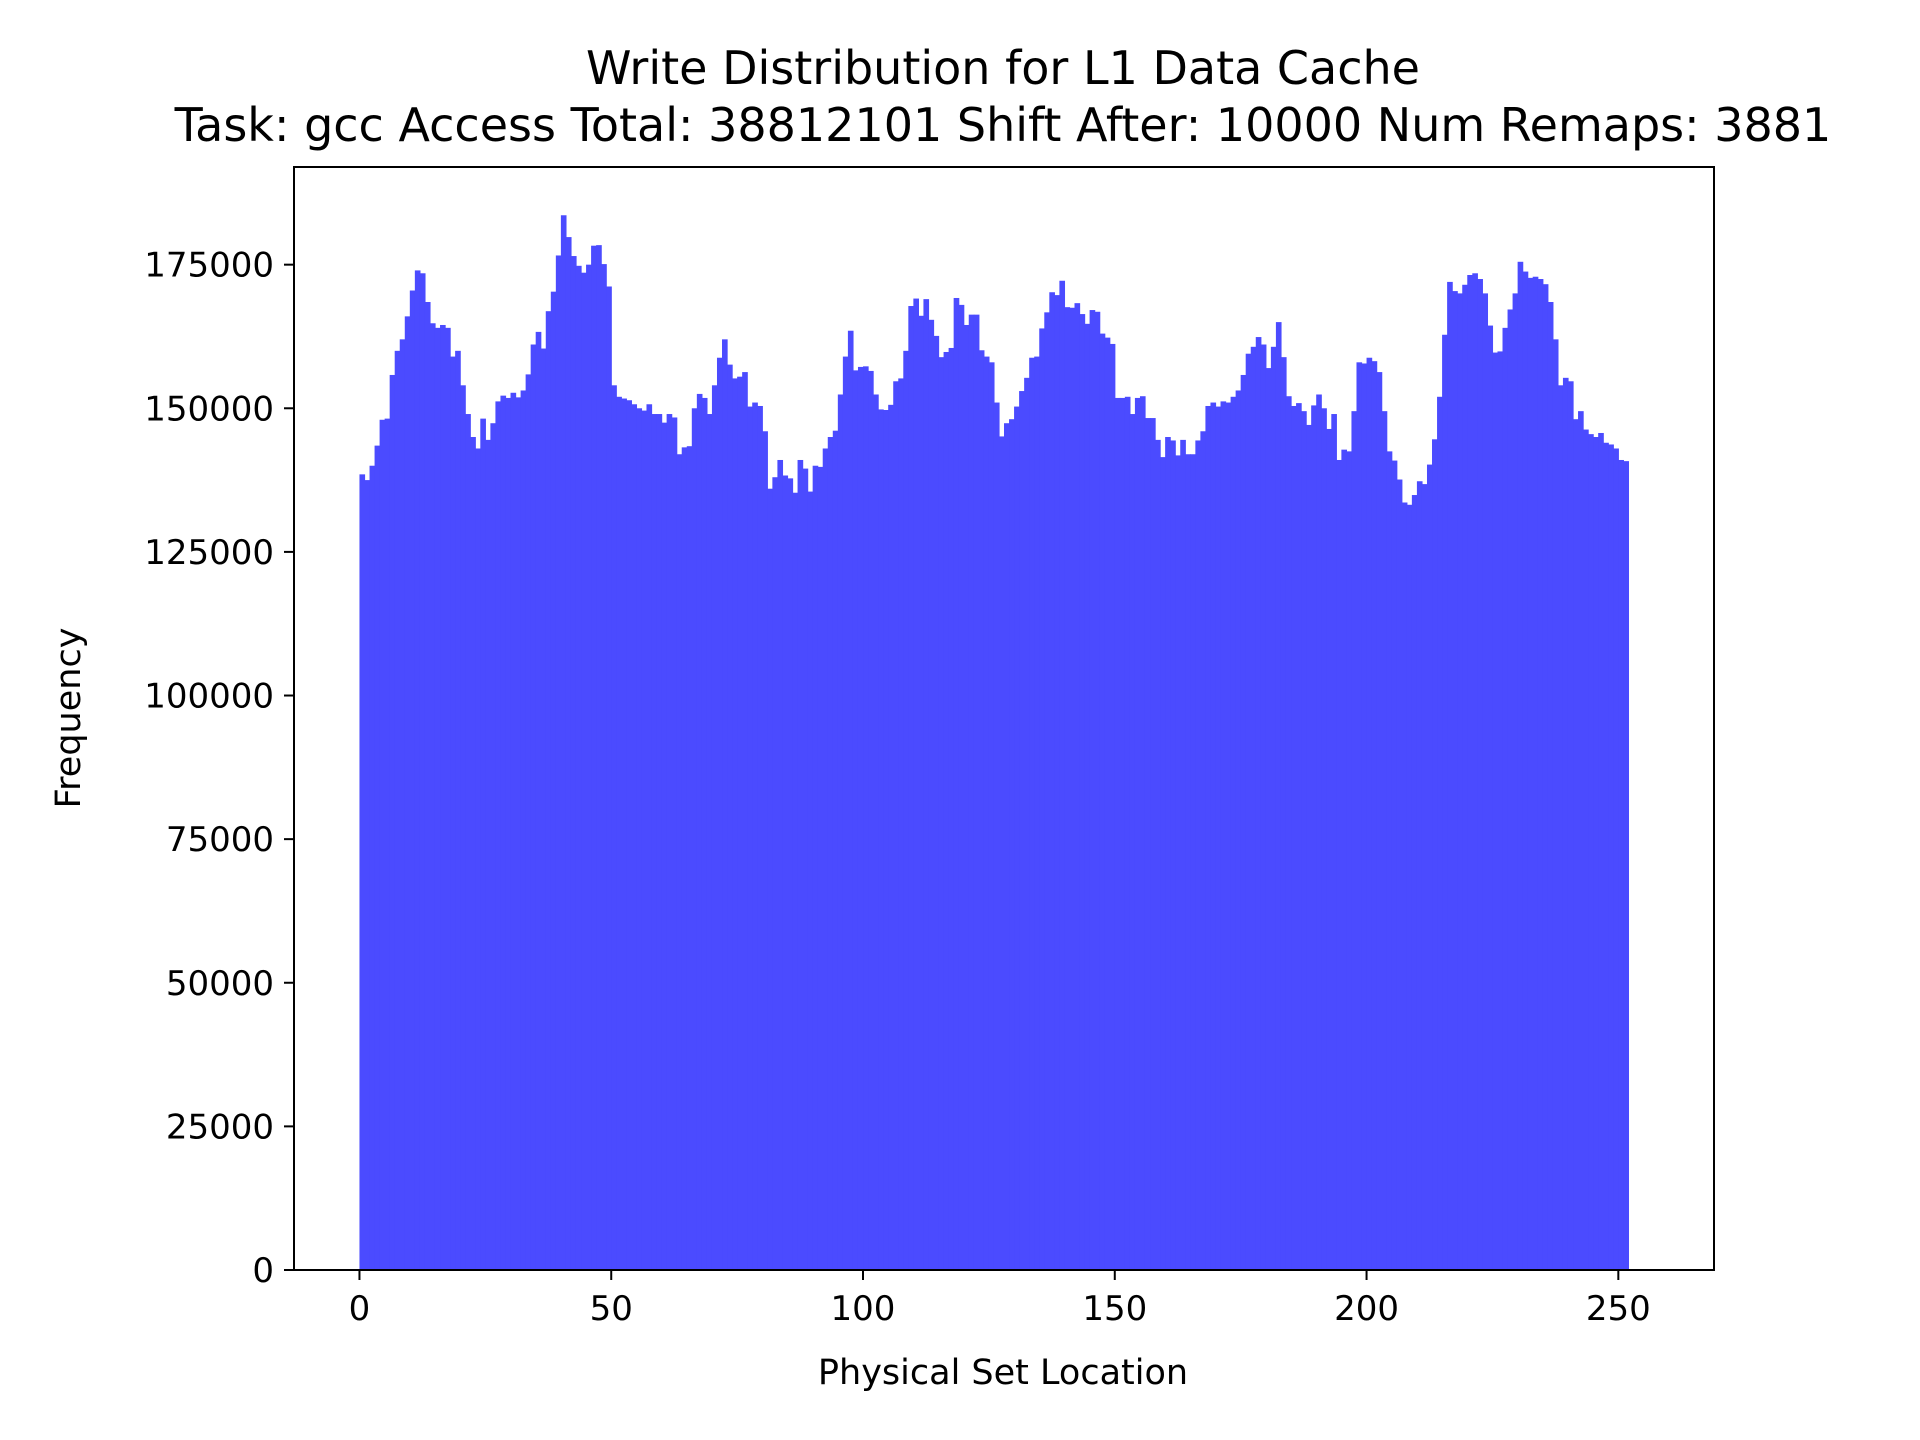  I want to click on y-tick-label: 0, so click(263, 1271).